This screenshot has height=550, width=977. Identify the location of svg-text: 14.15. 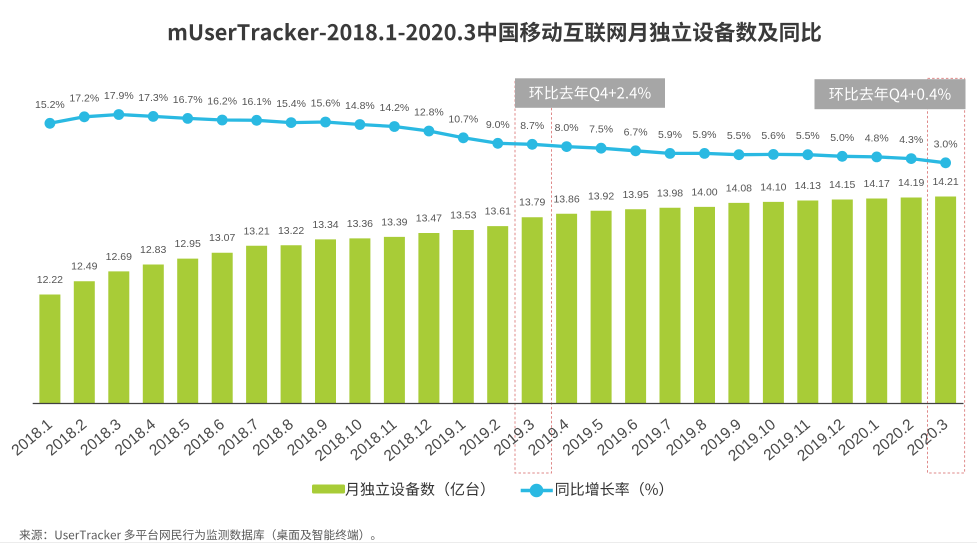
(842, 185).